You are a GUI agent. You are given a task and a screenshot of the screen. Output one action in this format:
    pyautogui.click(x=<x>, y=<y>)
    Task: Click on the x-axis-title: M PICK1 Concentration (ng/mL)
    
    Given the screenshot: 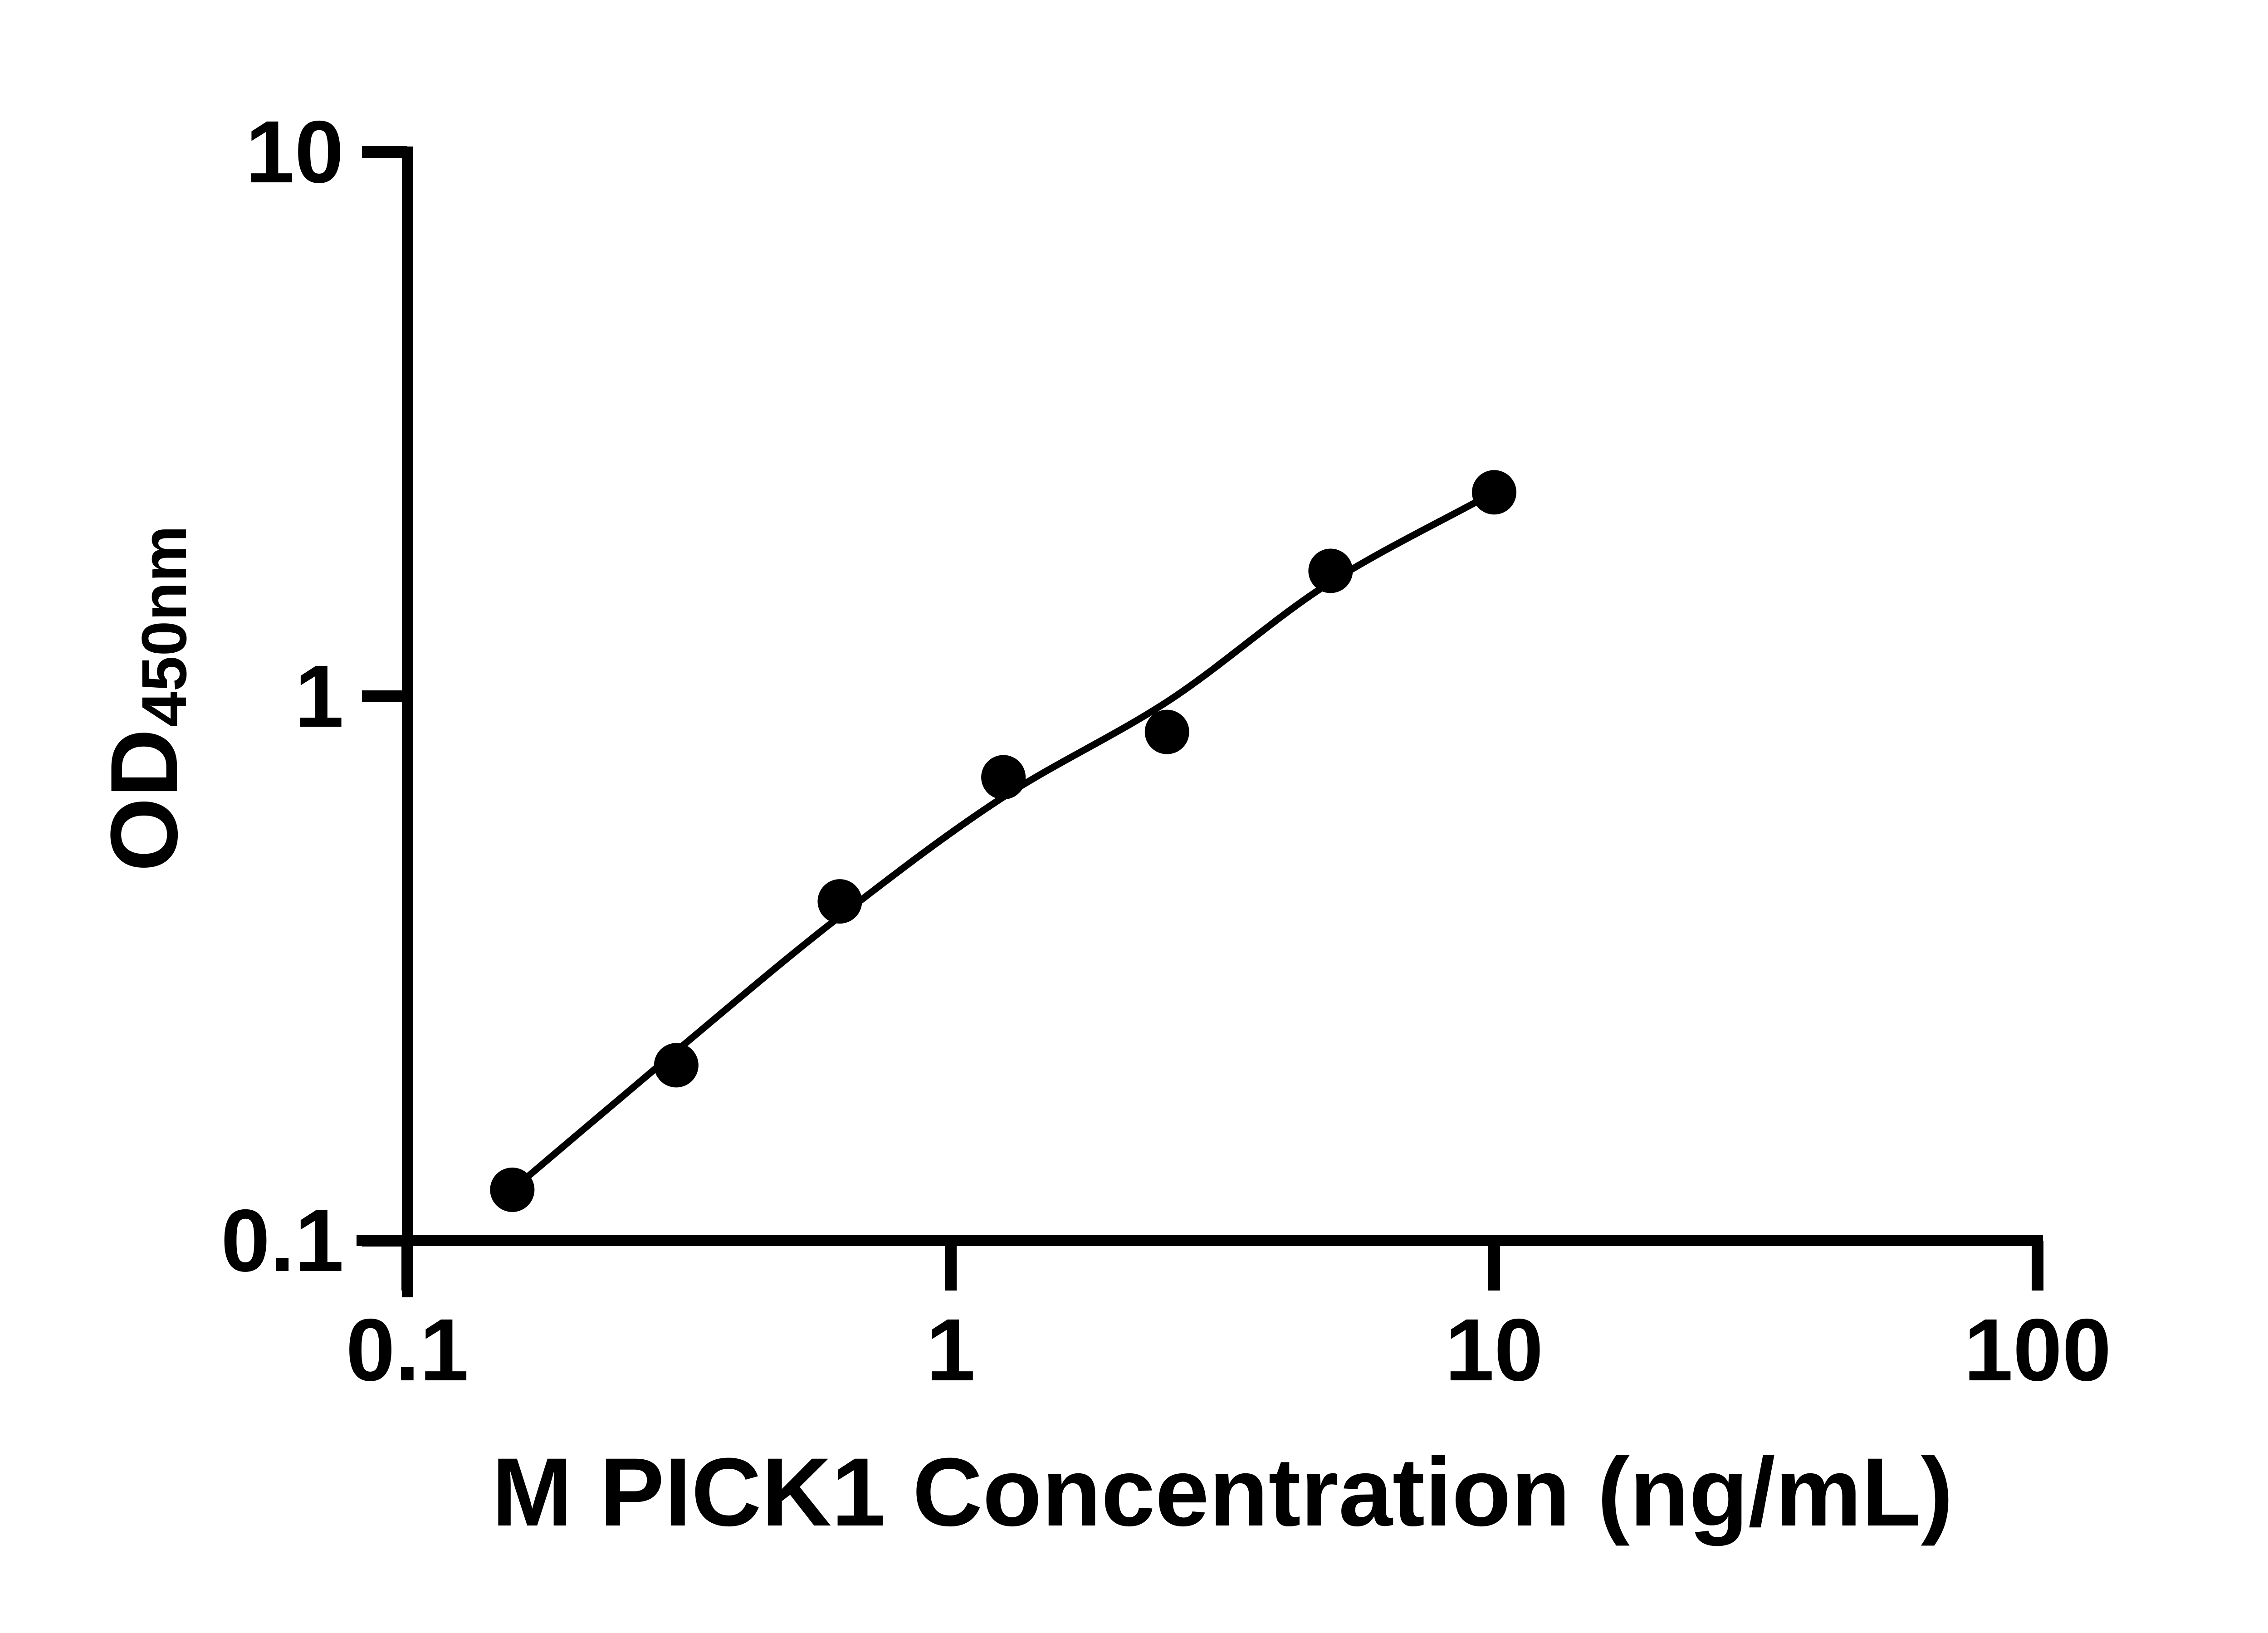 What is the action you would take?
    pyautogui.click(x=1223, y=1492)
    